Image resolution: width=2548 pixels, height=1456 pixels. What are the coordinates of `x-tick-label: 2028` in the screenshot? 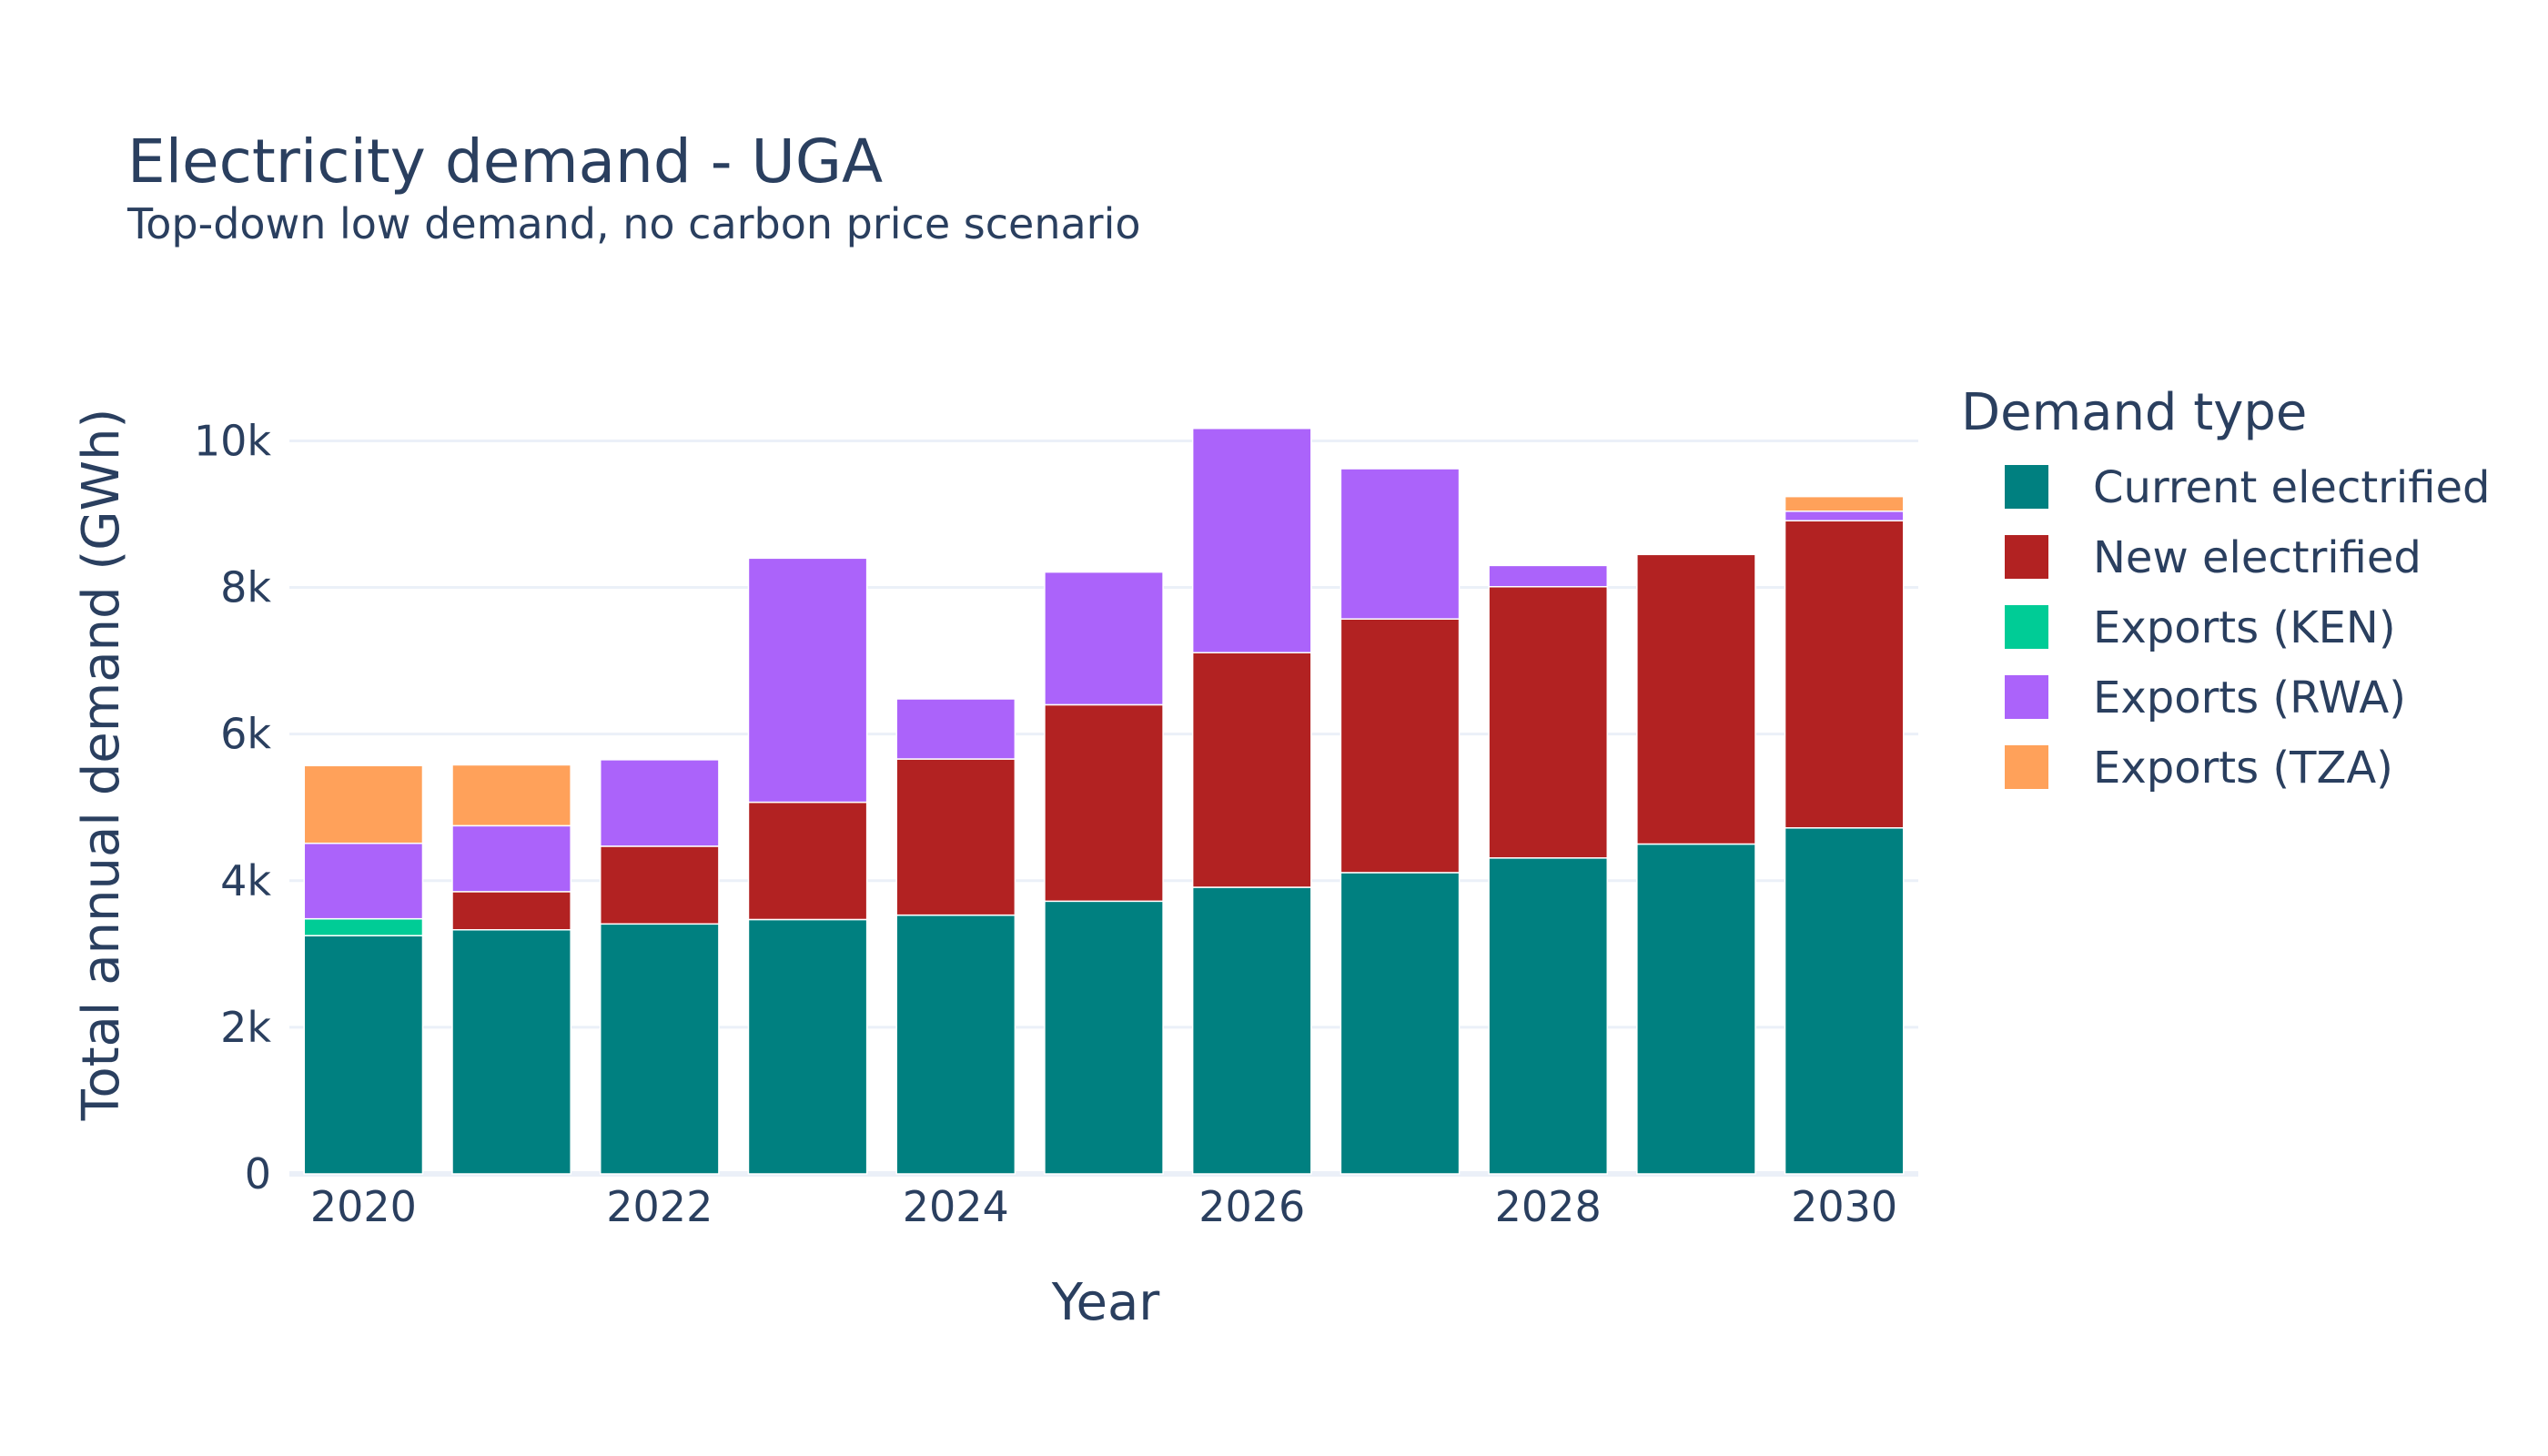 It's located at (1549, 1206).